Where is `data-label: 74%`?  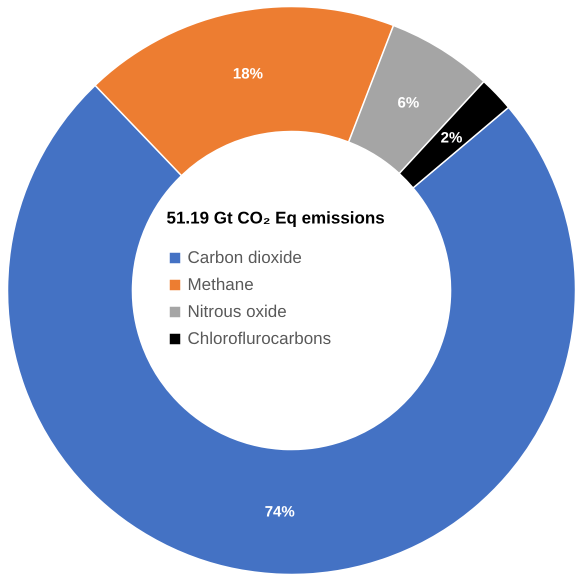
data-label: 74% is located at coordinates (279, 512).